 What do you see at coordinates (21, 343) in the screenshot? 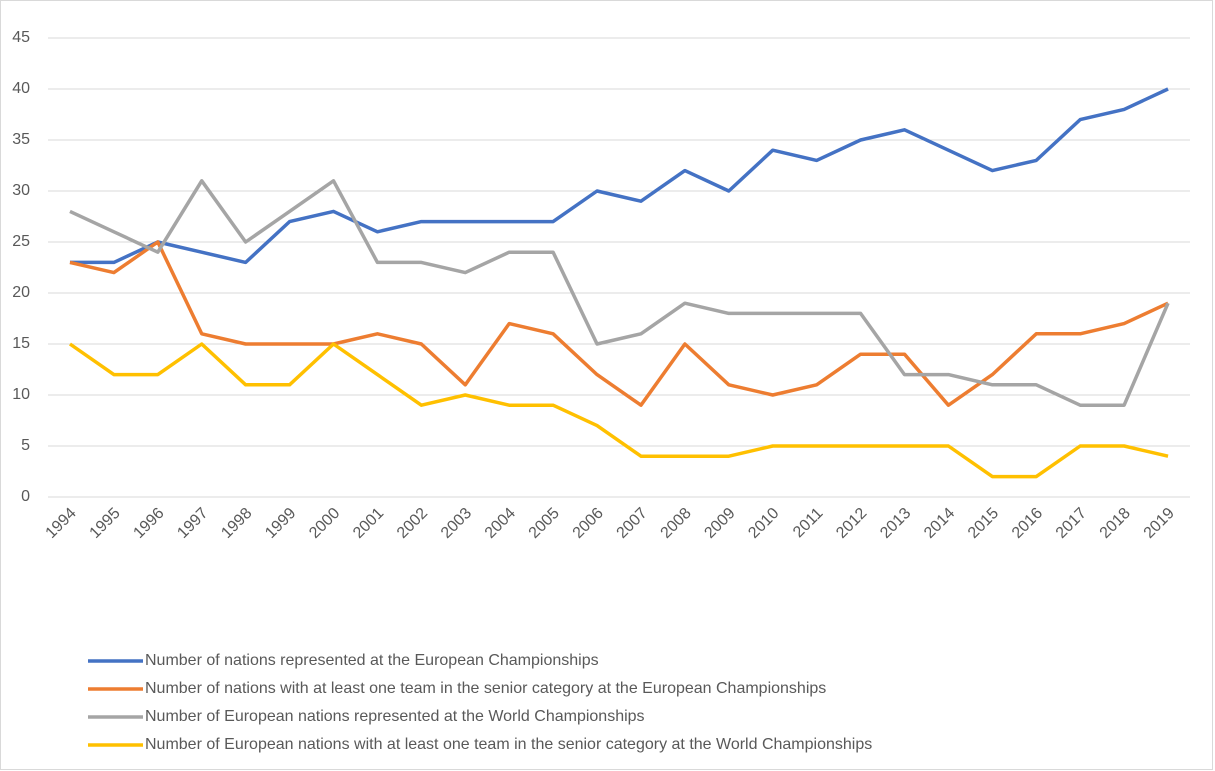
I see `y-tick-label: 15` at bounding box center [21, 343].